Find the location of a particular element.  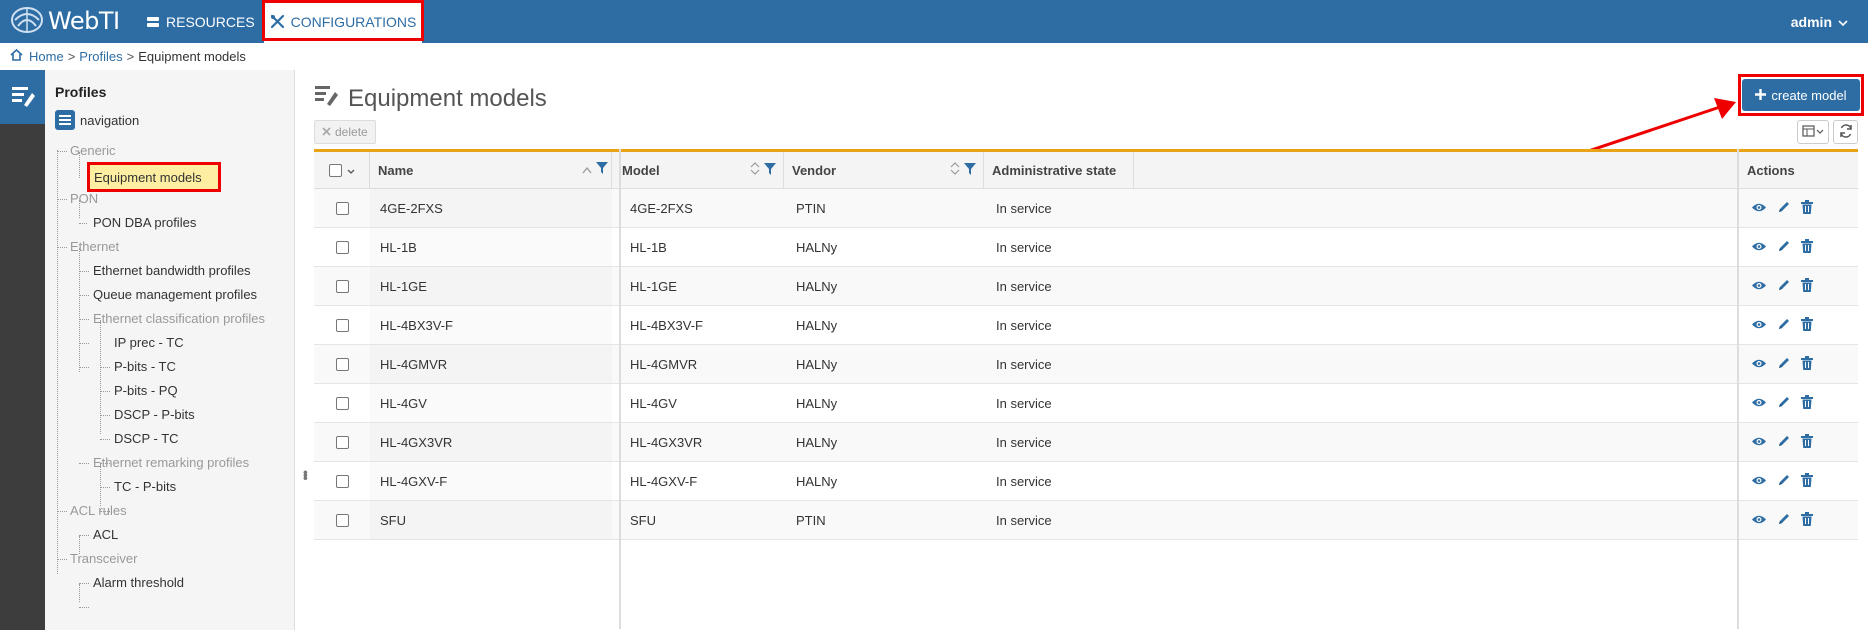

breadcrumb-home: Home is located at coordinates (46, 56).